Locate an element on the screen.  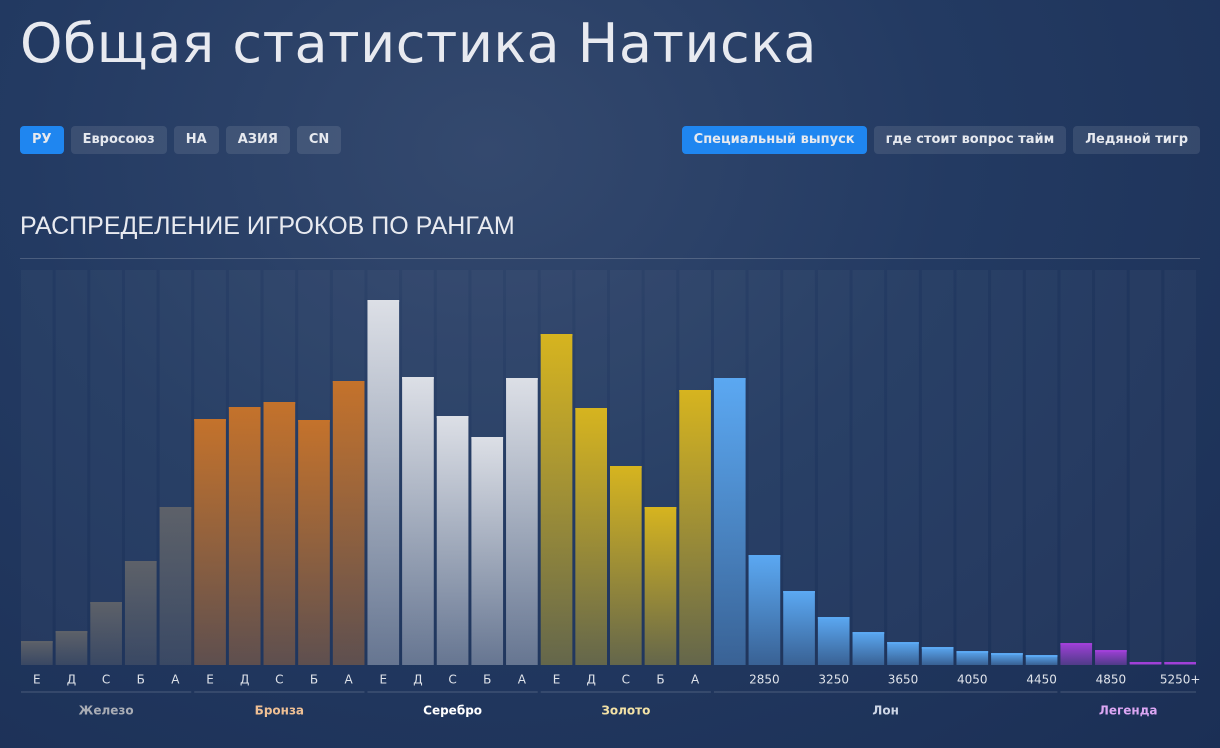
x-tick-label: 3650 is located at coordinates (903, 680).